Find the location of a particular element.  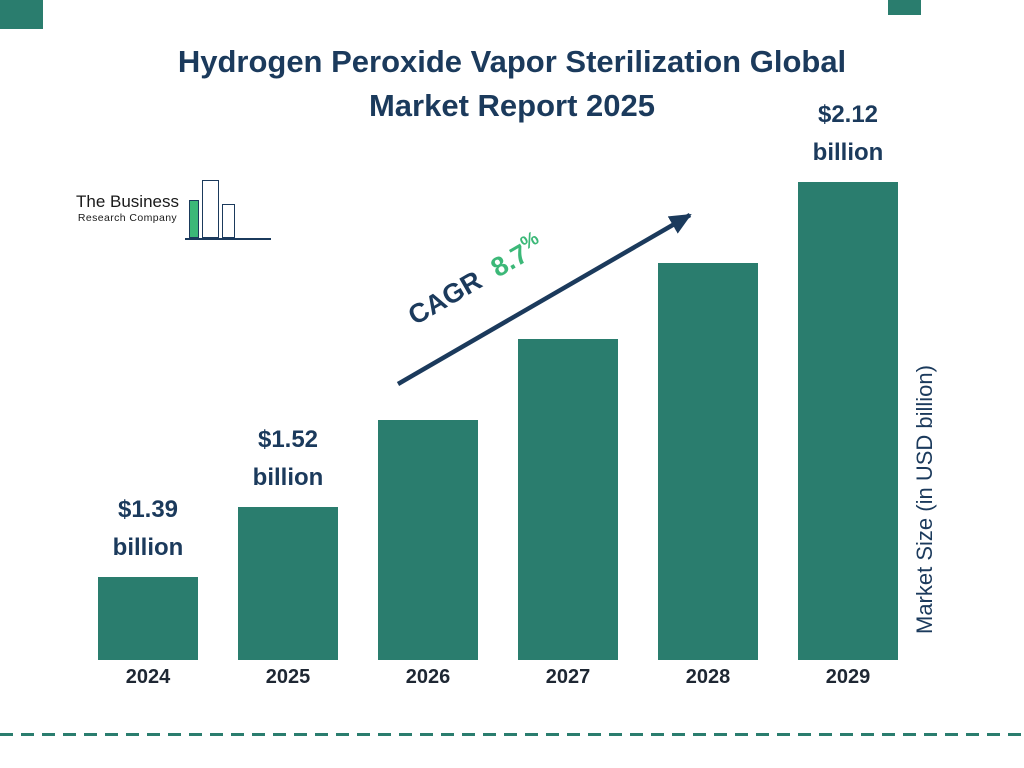

corner-decoration-top-left is located at coordinates (21, 14).